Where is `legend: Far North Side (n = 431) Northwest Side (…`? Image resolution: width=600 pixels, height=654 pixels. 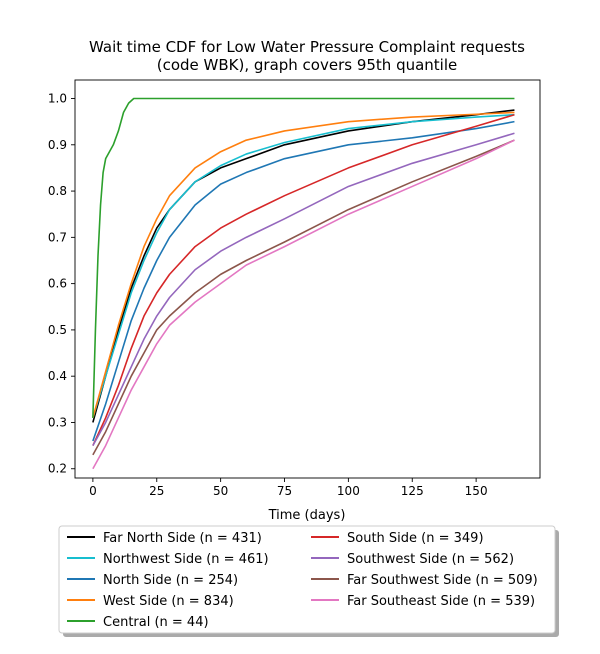 legend: Far North Side (n = 431) Northwest Side (… is located at coordinates (308, 581).